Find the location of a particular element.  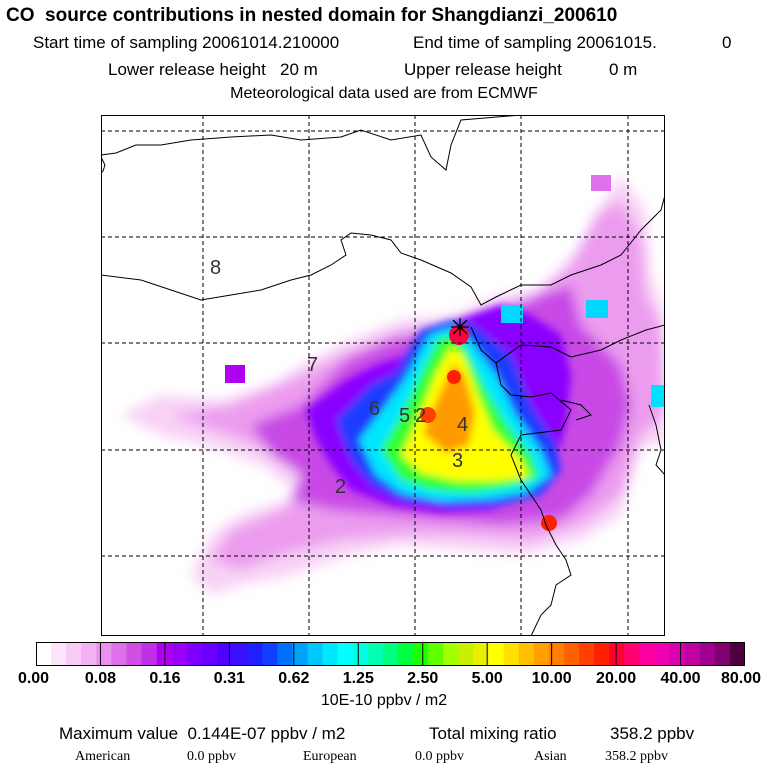

colorbar-tick-label: 0.31 is located at coordinates (229, 678).